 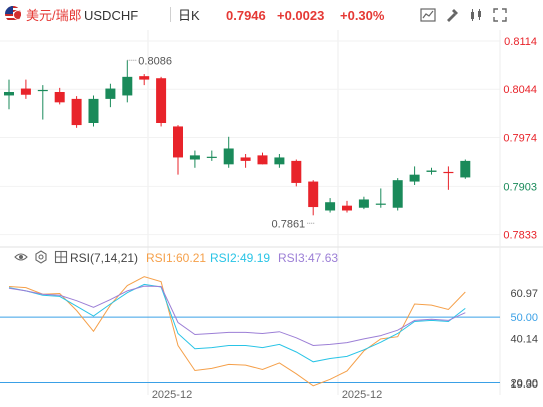 I want to click on price-change-percent: +0.30%, so click(x=362, y=15).